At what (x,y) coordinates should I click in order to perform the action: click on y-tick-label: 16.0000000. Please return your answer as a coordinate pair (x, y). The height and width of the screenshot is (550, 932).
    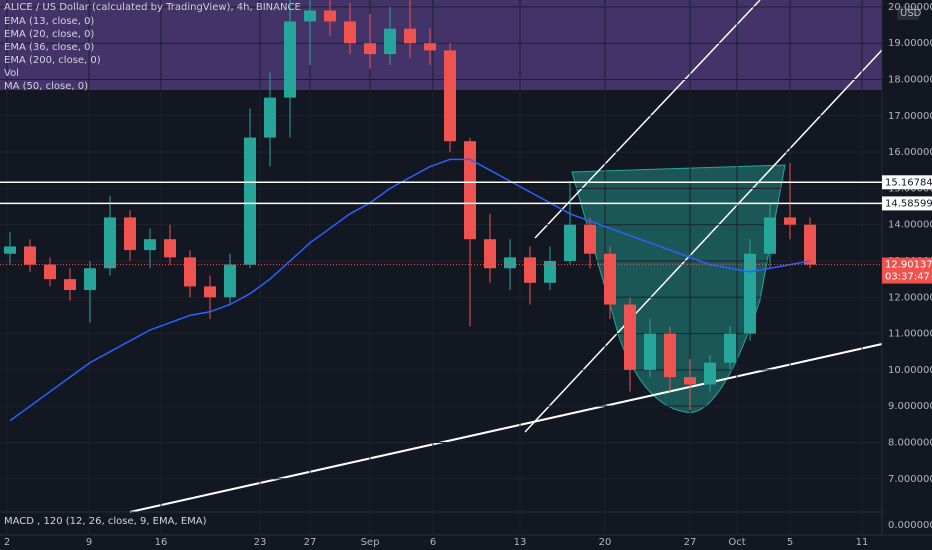
    Looking at the image, I should click on (910, 152).